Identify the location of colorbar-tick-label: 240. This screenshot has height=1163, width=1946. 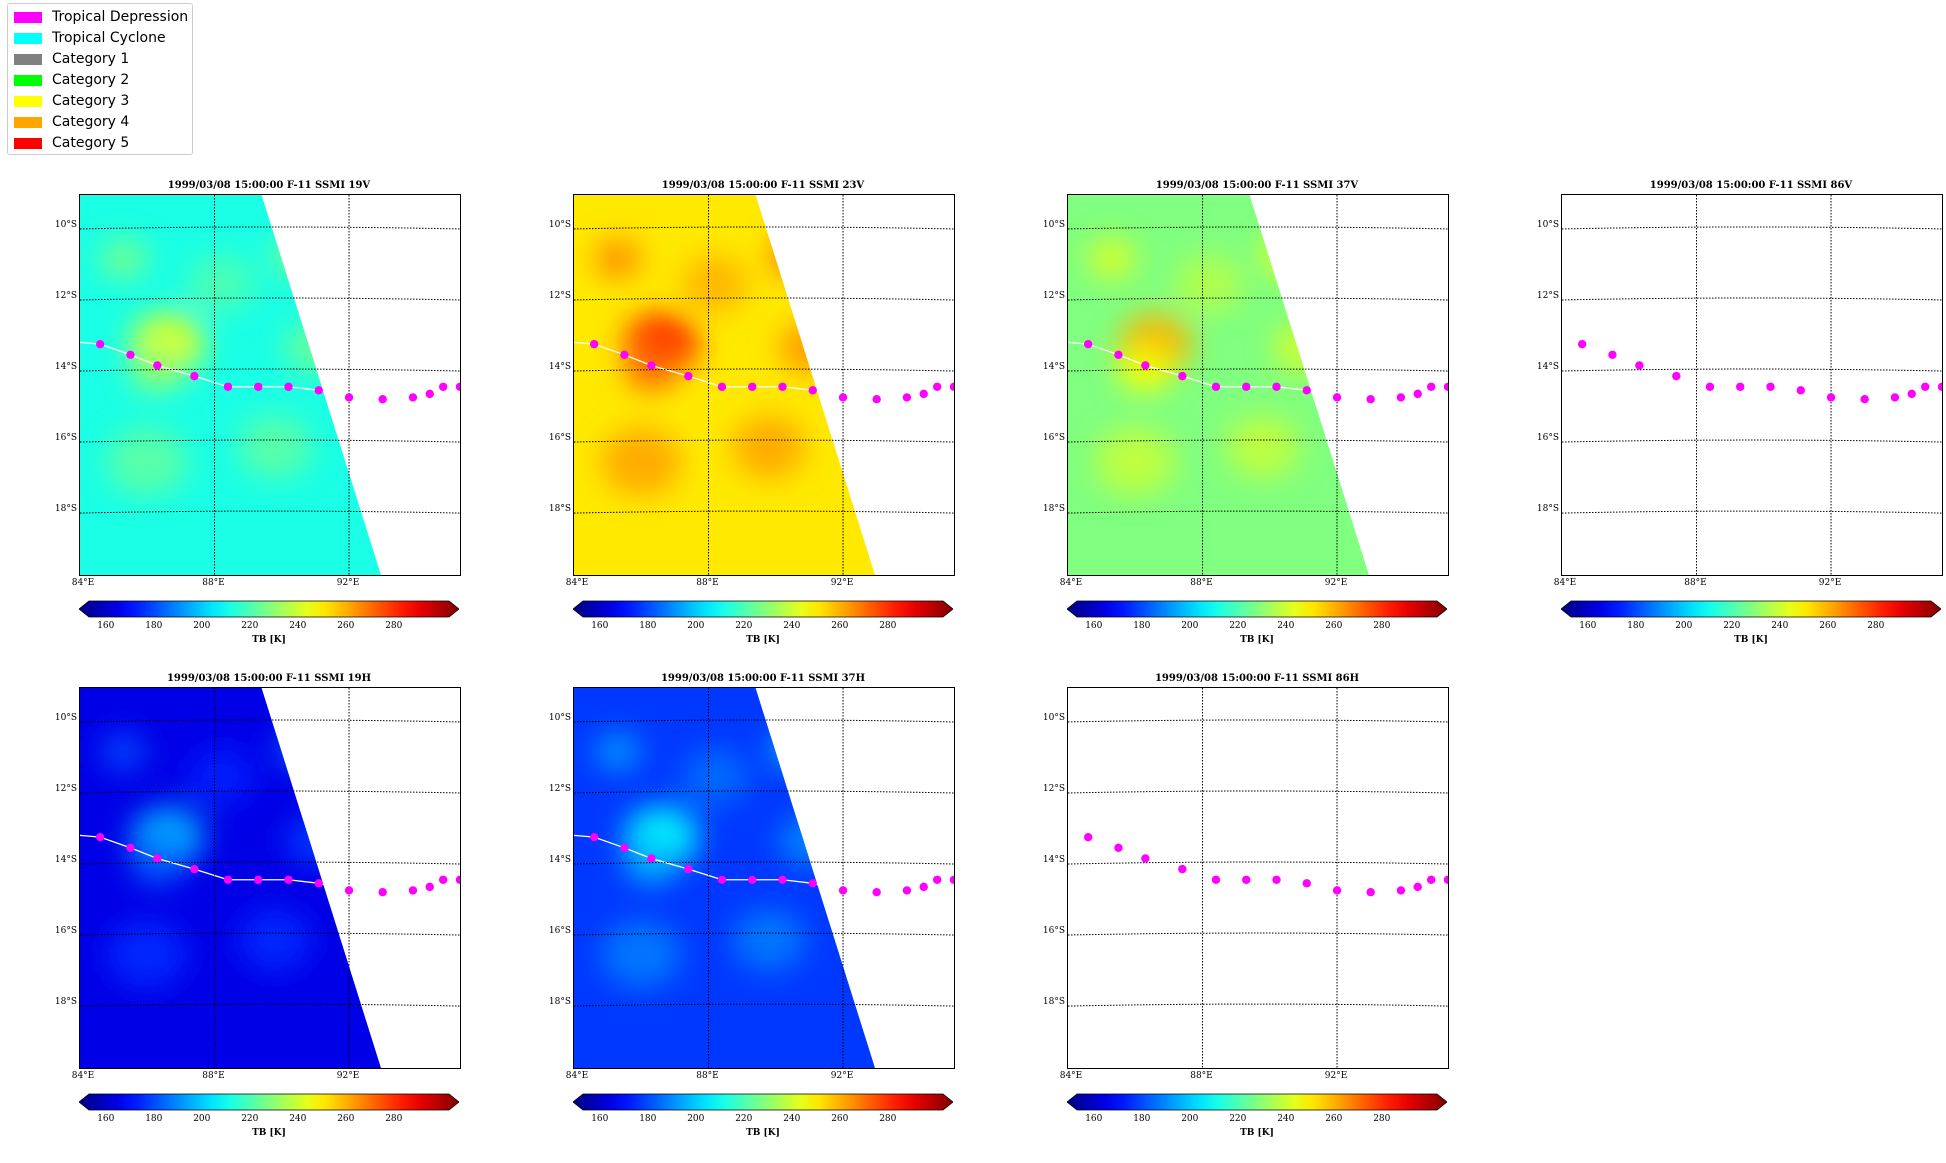
(1286, 626).